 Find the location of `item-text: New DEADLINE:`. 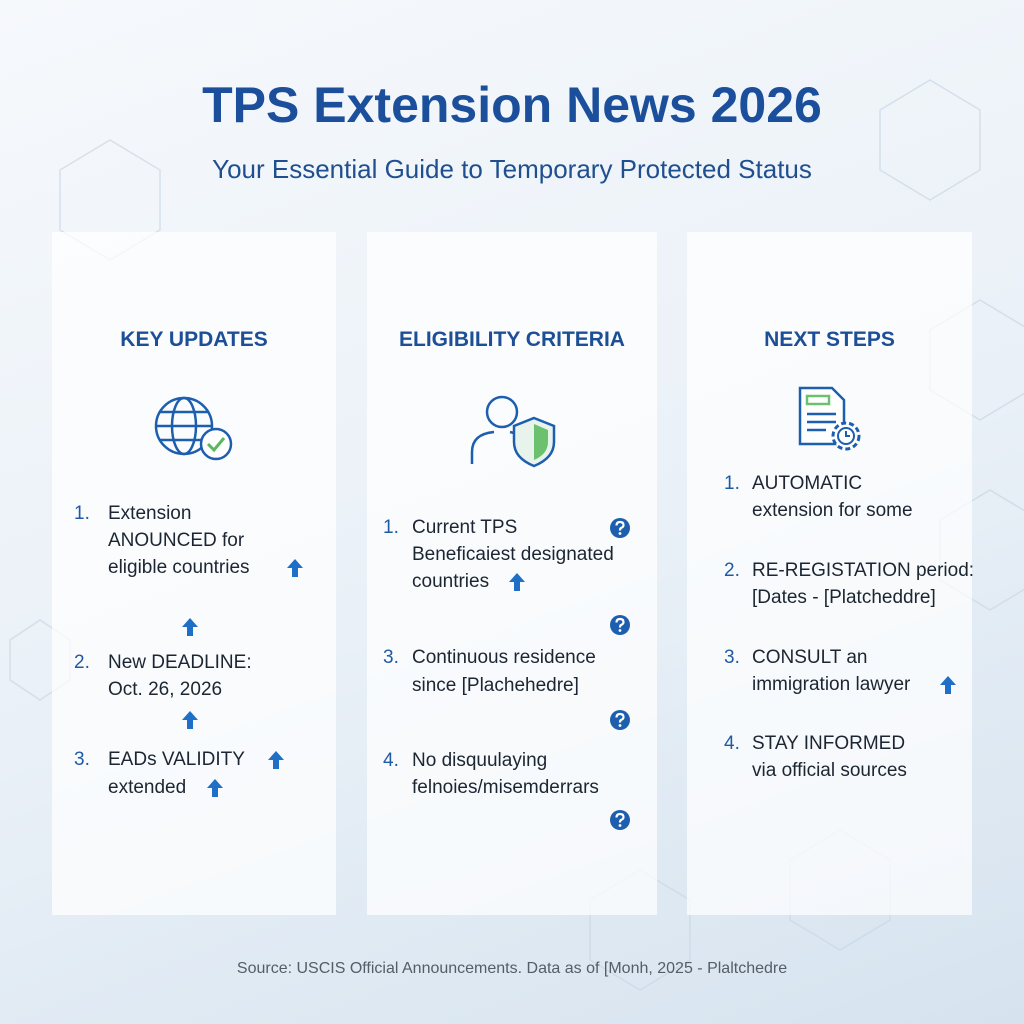

item-text: New DEADLINE: is located at coordinates (180, 662).